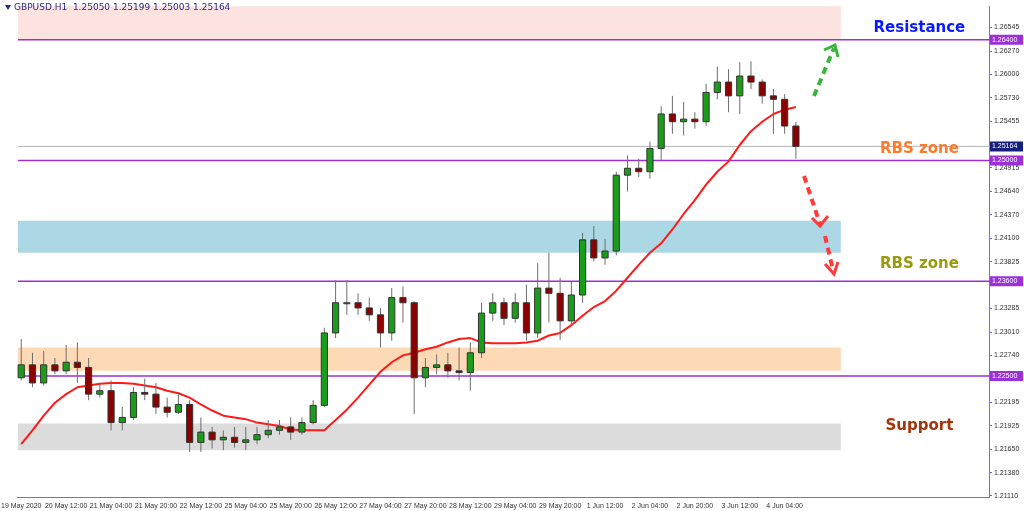  I want to click on text: Support, so click(919, 425).